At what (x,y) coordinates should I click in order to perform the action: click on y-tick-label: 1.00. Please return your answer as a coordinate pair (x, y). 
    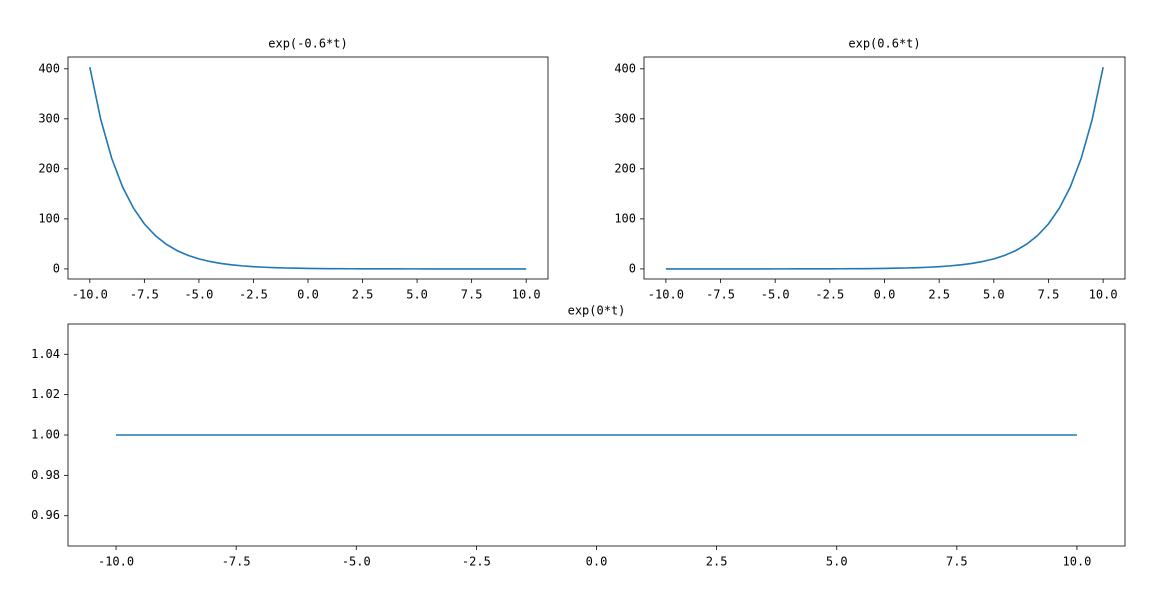
    Looking at the image, I should click on (45, 435).